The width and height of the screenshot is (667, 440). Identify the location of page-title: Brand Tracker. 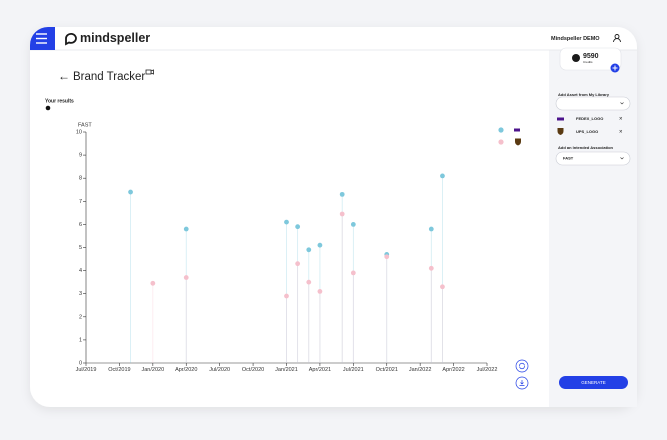
(109, 77).